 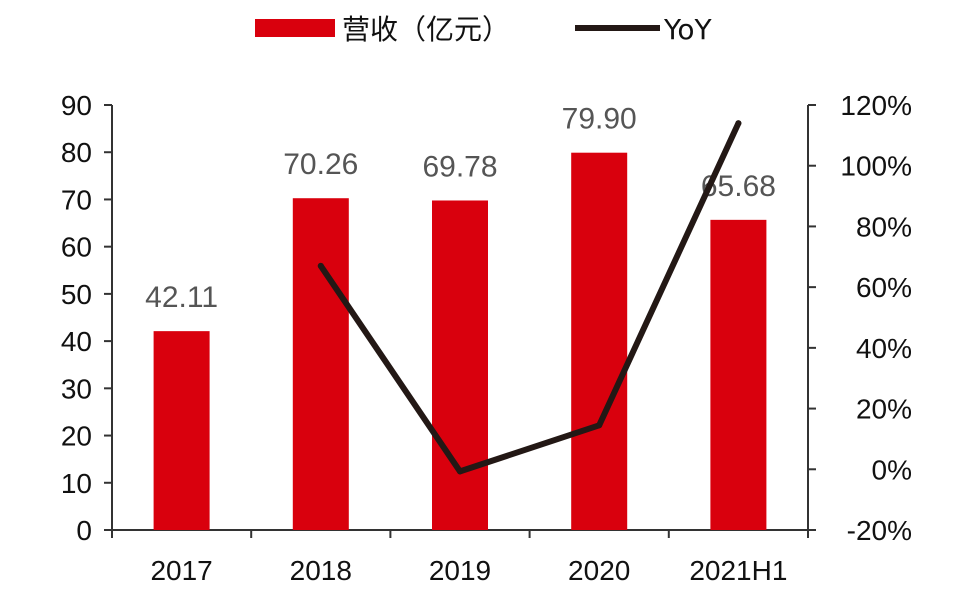 What do you see at coordinates (76, 436) in the screenshot?
I see `y-left-tick-label: 20` at bounding box center [76, 436].